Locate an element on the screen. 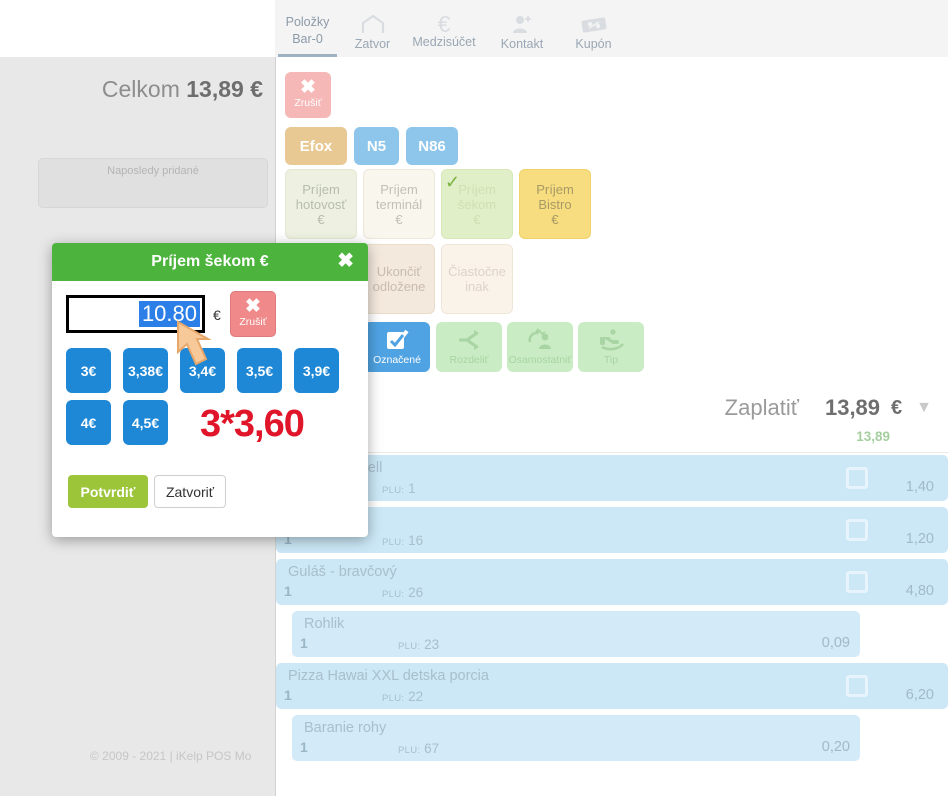  quick-amount-button: 3,5€ is located at coordinates (259, 370).